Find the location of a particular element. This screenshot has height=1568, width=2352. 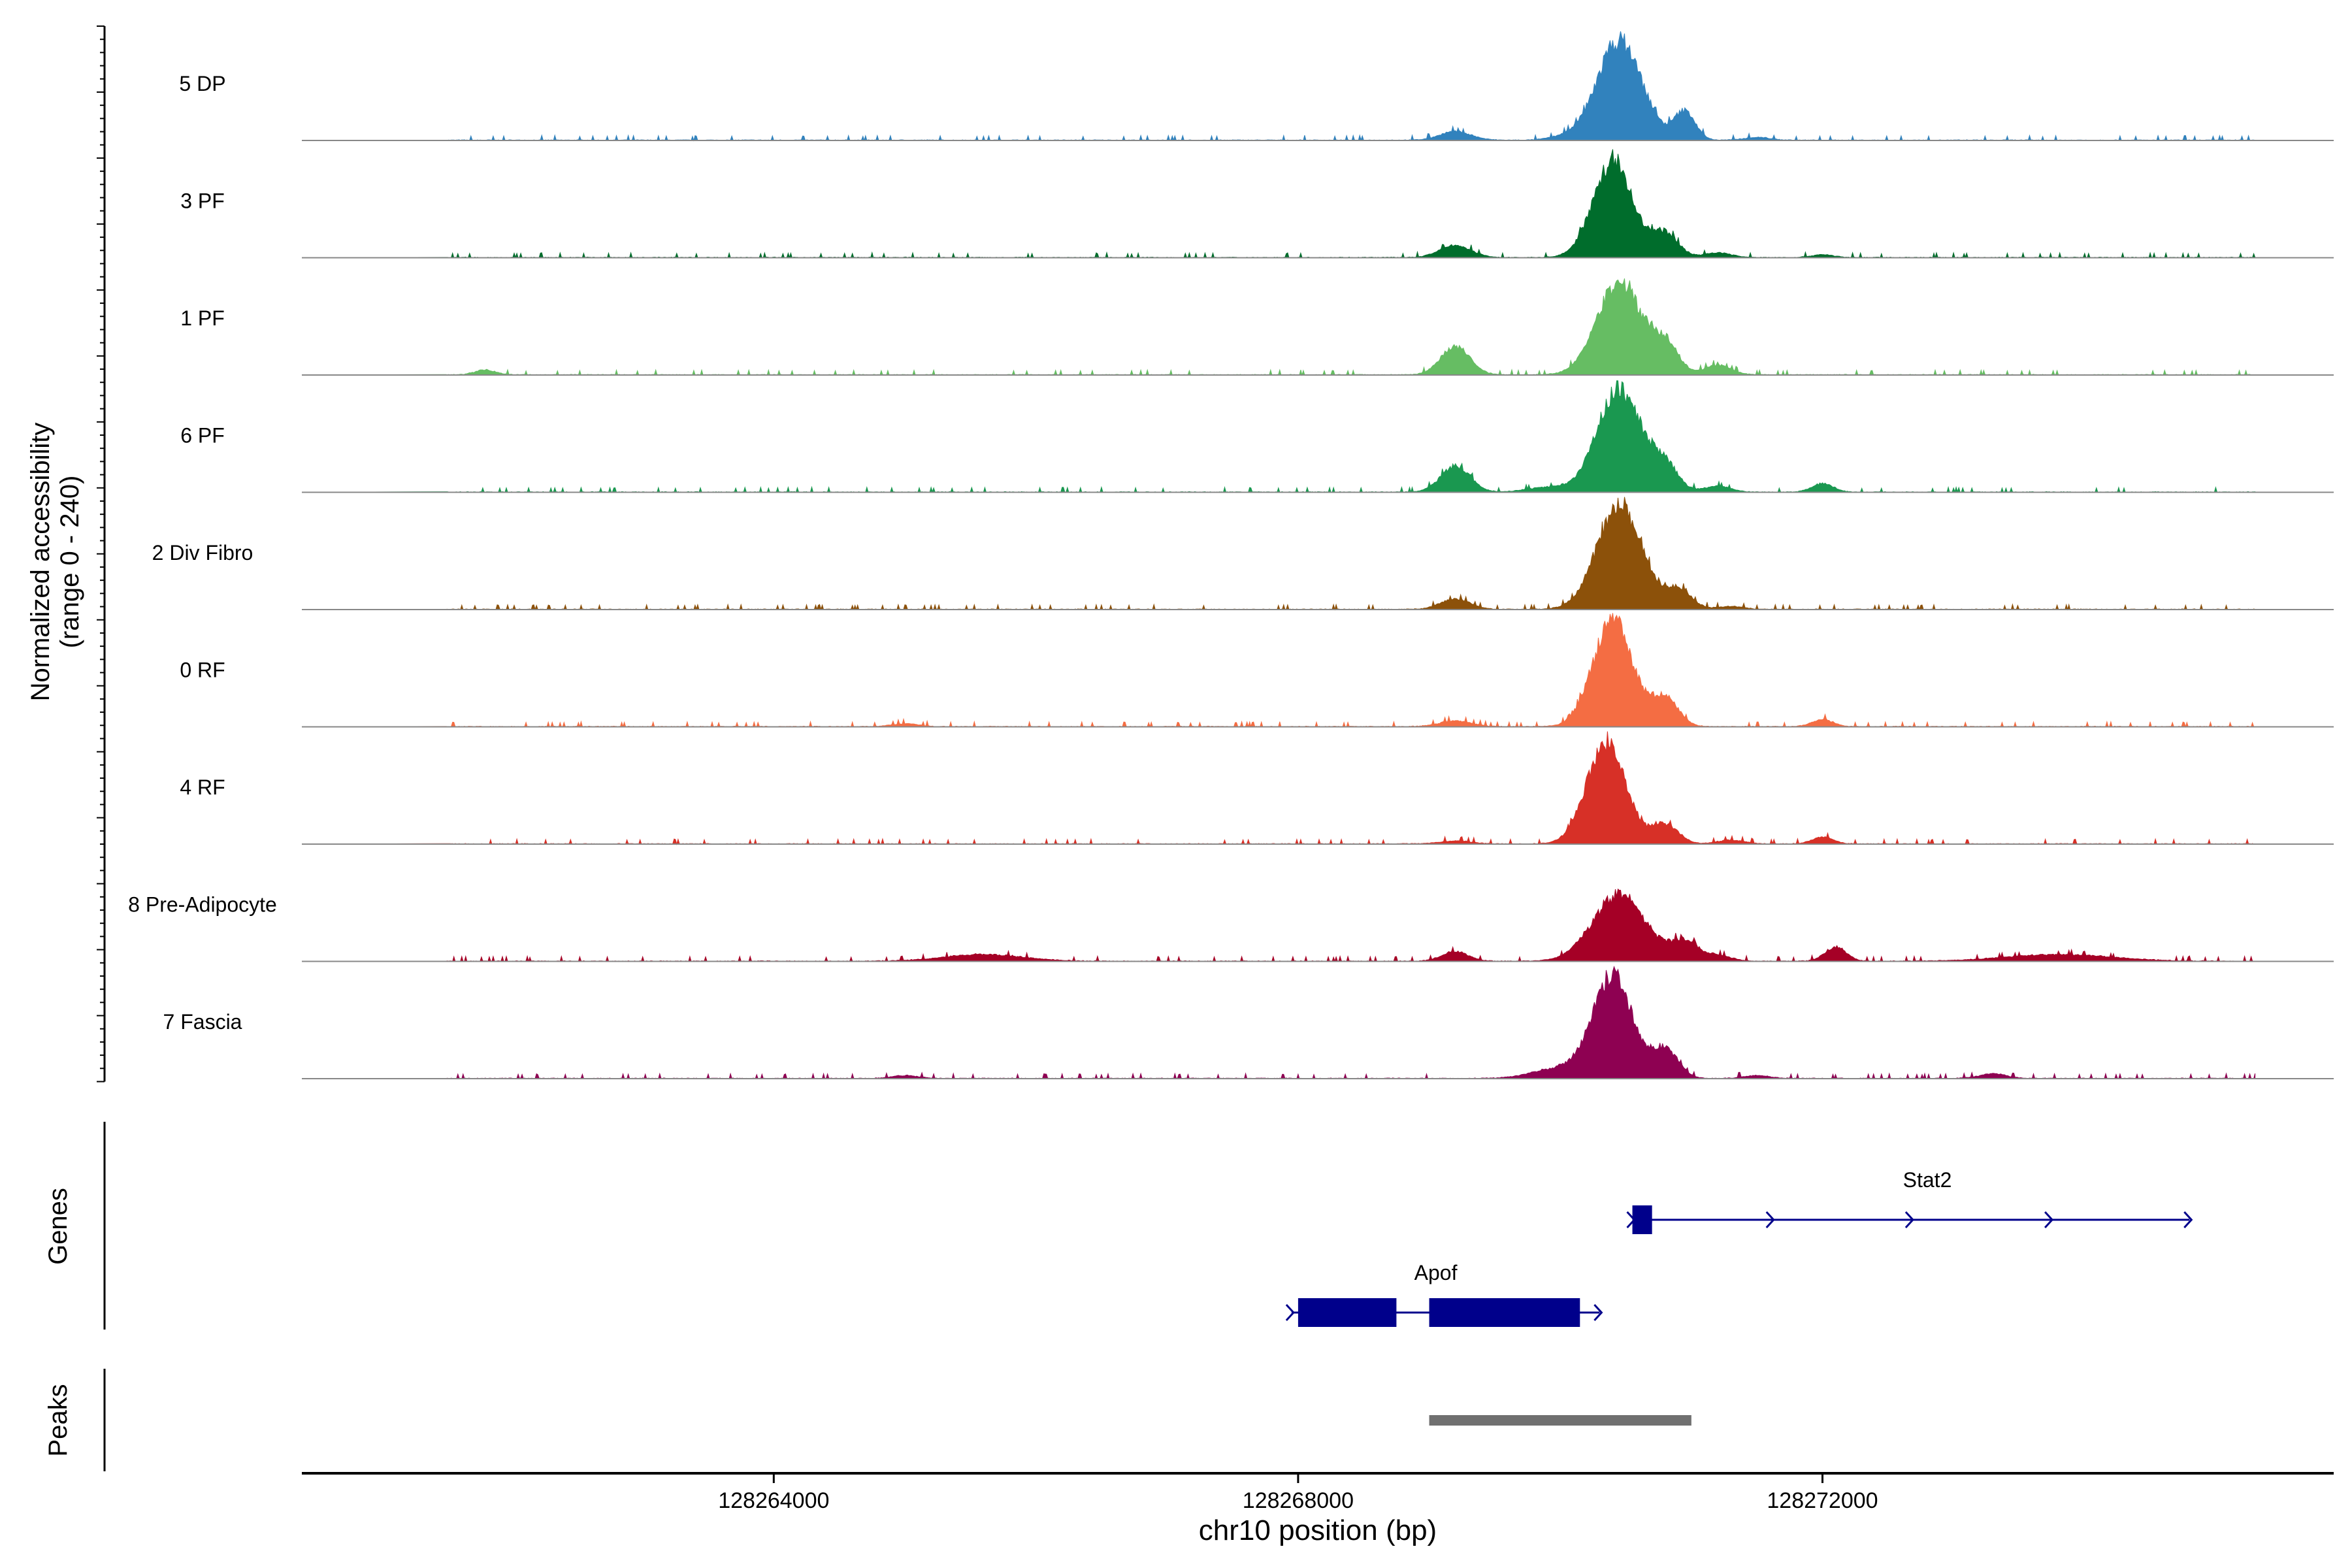

x-axis: 128264000 128268000 128272000 is located at coordinates (1298, 1493).